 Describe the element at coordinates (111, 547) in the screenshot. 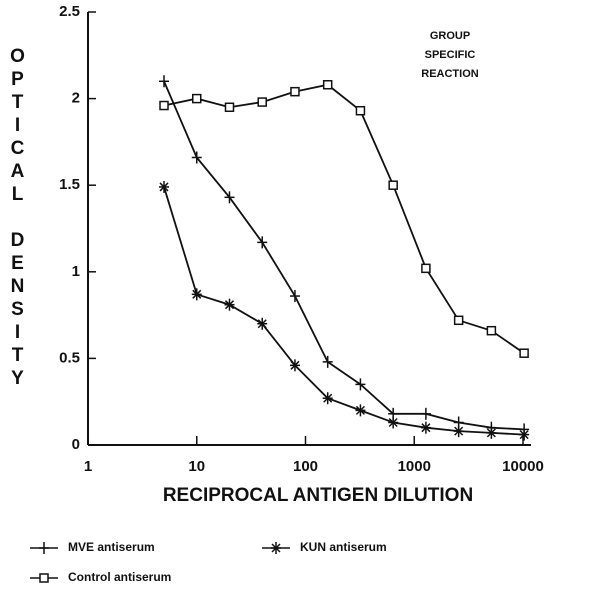

I see `legend-label: MVE antiserum` at that location.